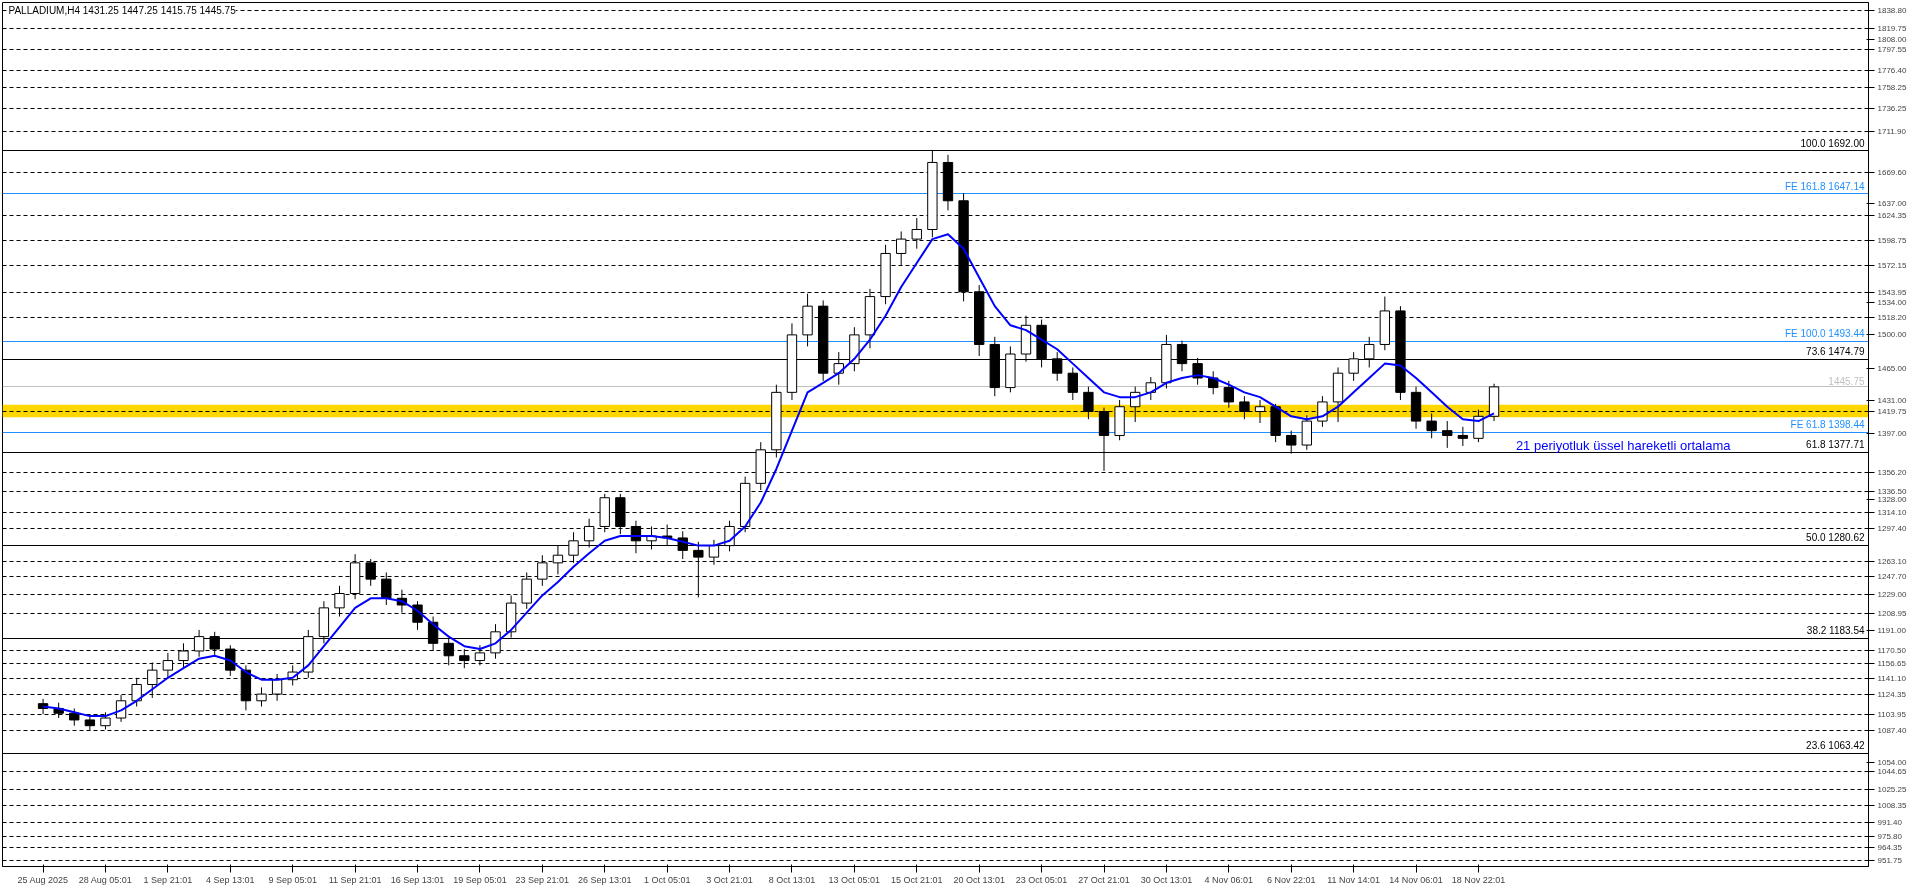 This screenshot has width=1916, height=888. Describe the element at coordinates (792, 879) in the screenshot. I see `x-tick-label: 8 Oct 13:01` at that location.